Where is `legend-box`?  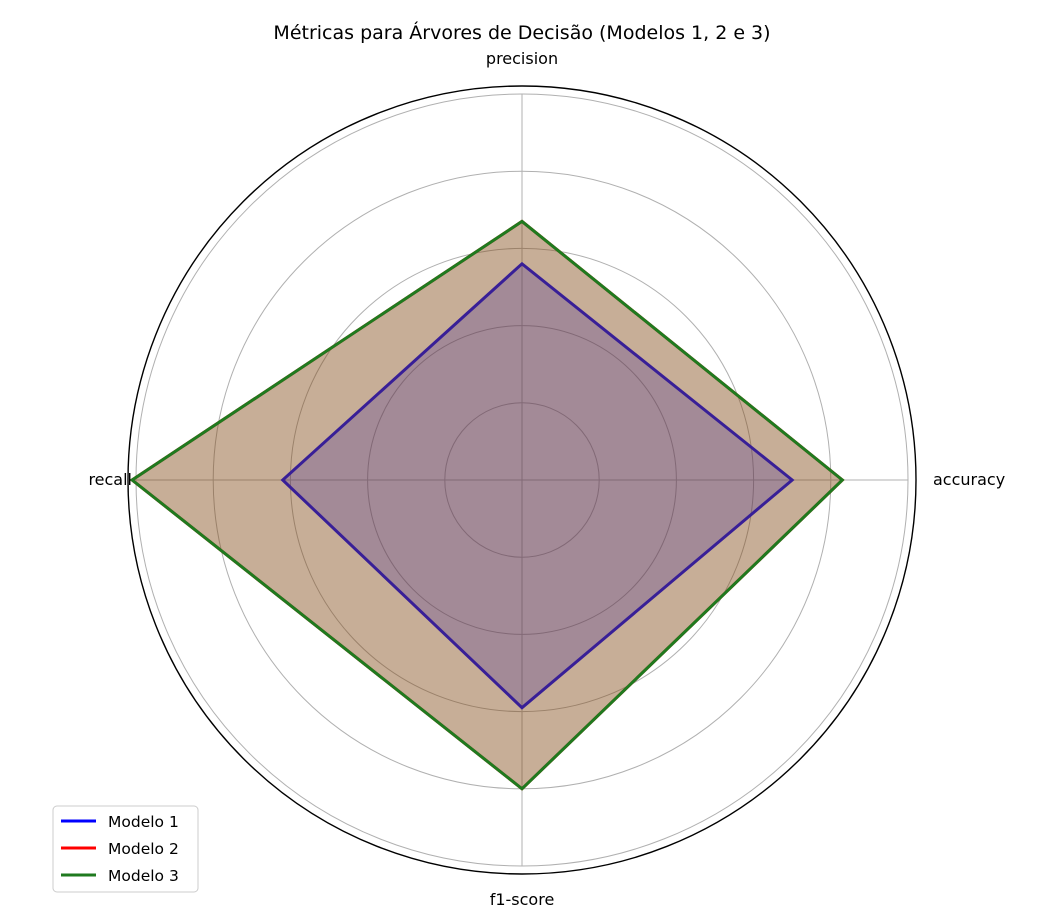 legend-box is located at coordinates (125, 849).